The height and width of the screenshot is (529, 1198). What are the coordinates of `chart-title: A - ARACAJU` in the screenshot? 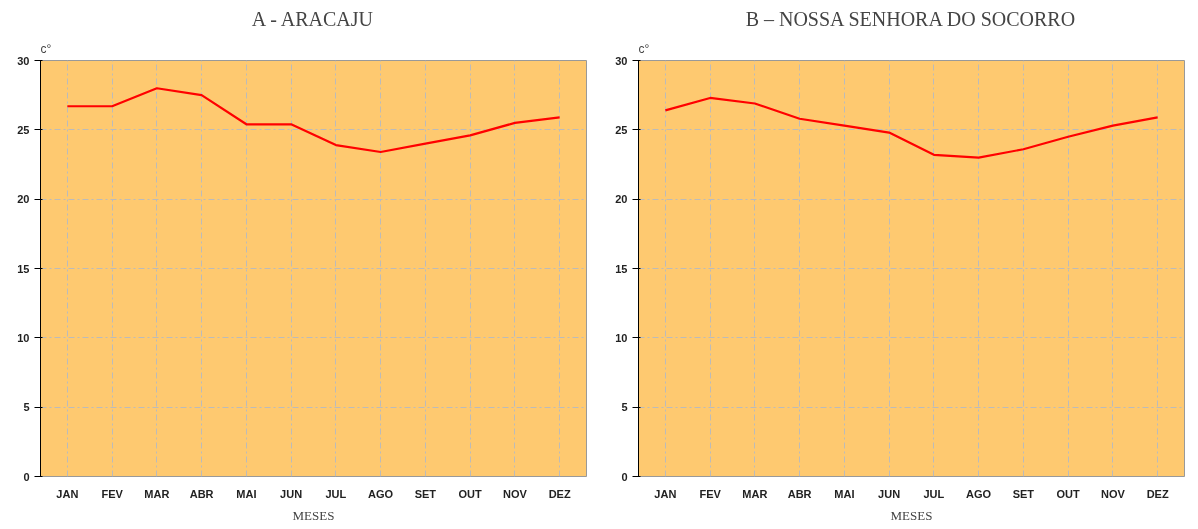 It's located at (312, 18).